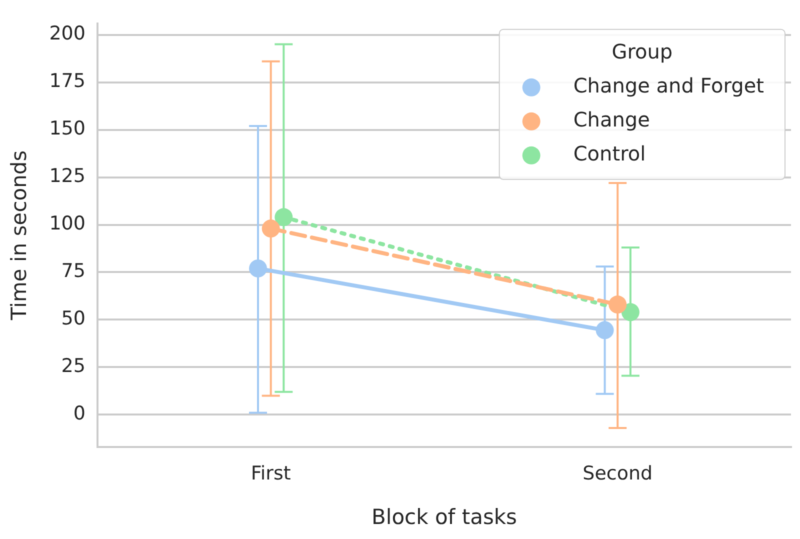 Image resolution: width=800 pixels, height=539 pixels. What do you see at coordinates (79, 413) in the screenshot?
I see `y-tick-label: 0` at bounding box center [79, 413].